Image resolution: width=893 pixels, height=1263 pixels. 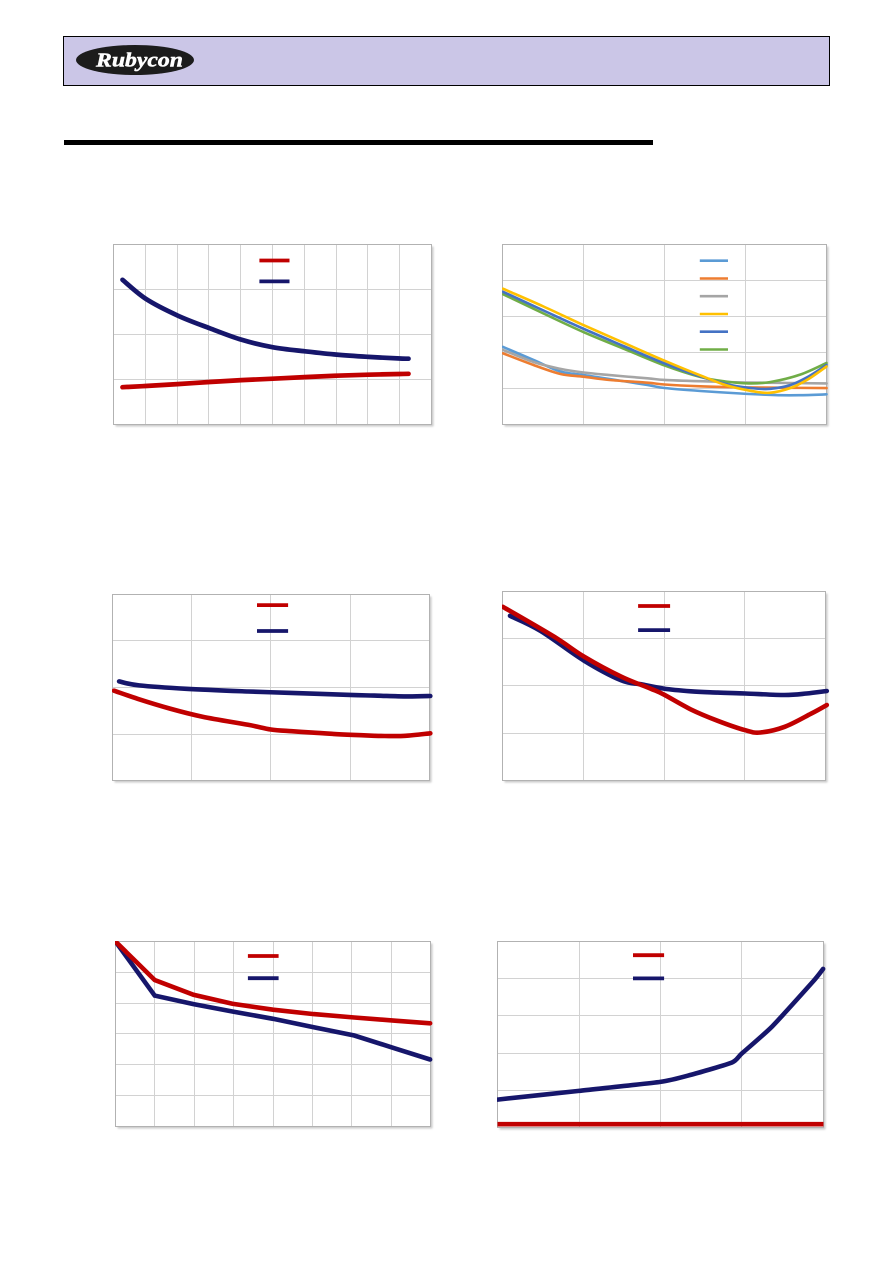 What do you see at coordinates (139, 60) in the screenshot?
I see `svg-text: Rubycon` at bounding box center [139, 60].